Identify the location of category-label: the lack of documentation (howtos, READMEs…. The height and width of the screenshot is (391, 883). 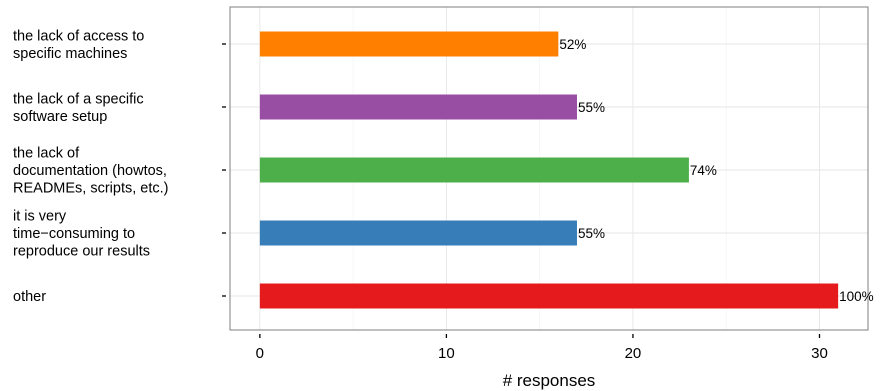
(91, 171).